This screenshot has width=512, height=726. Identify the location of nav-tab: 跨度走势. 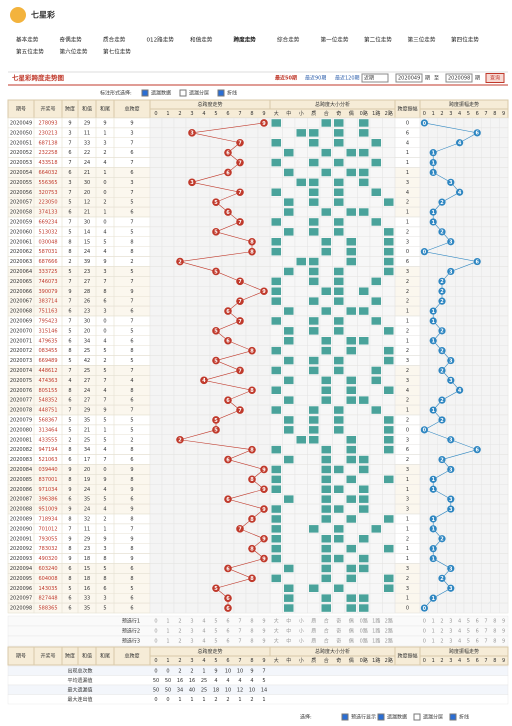
(245, 40).